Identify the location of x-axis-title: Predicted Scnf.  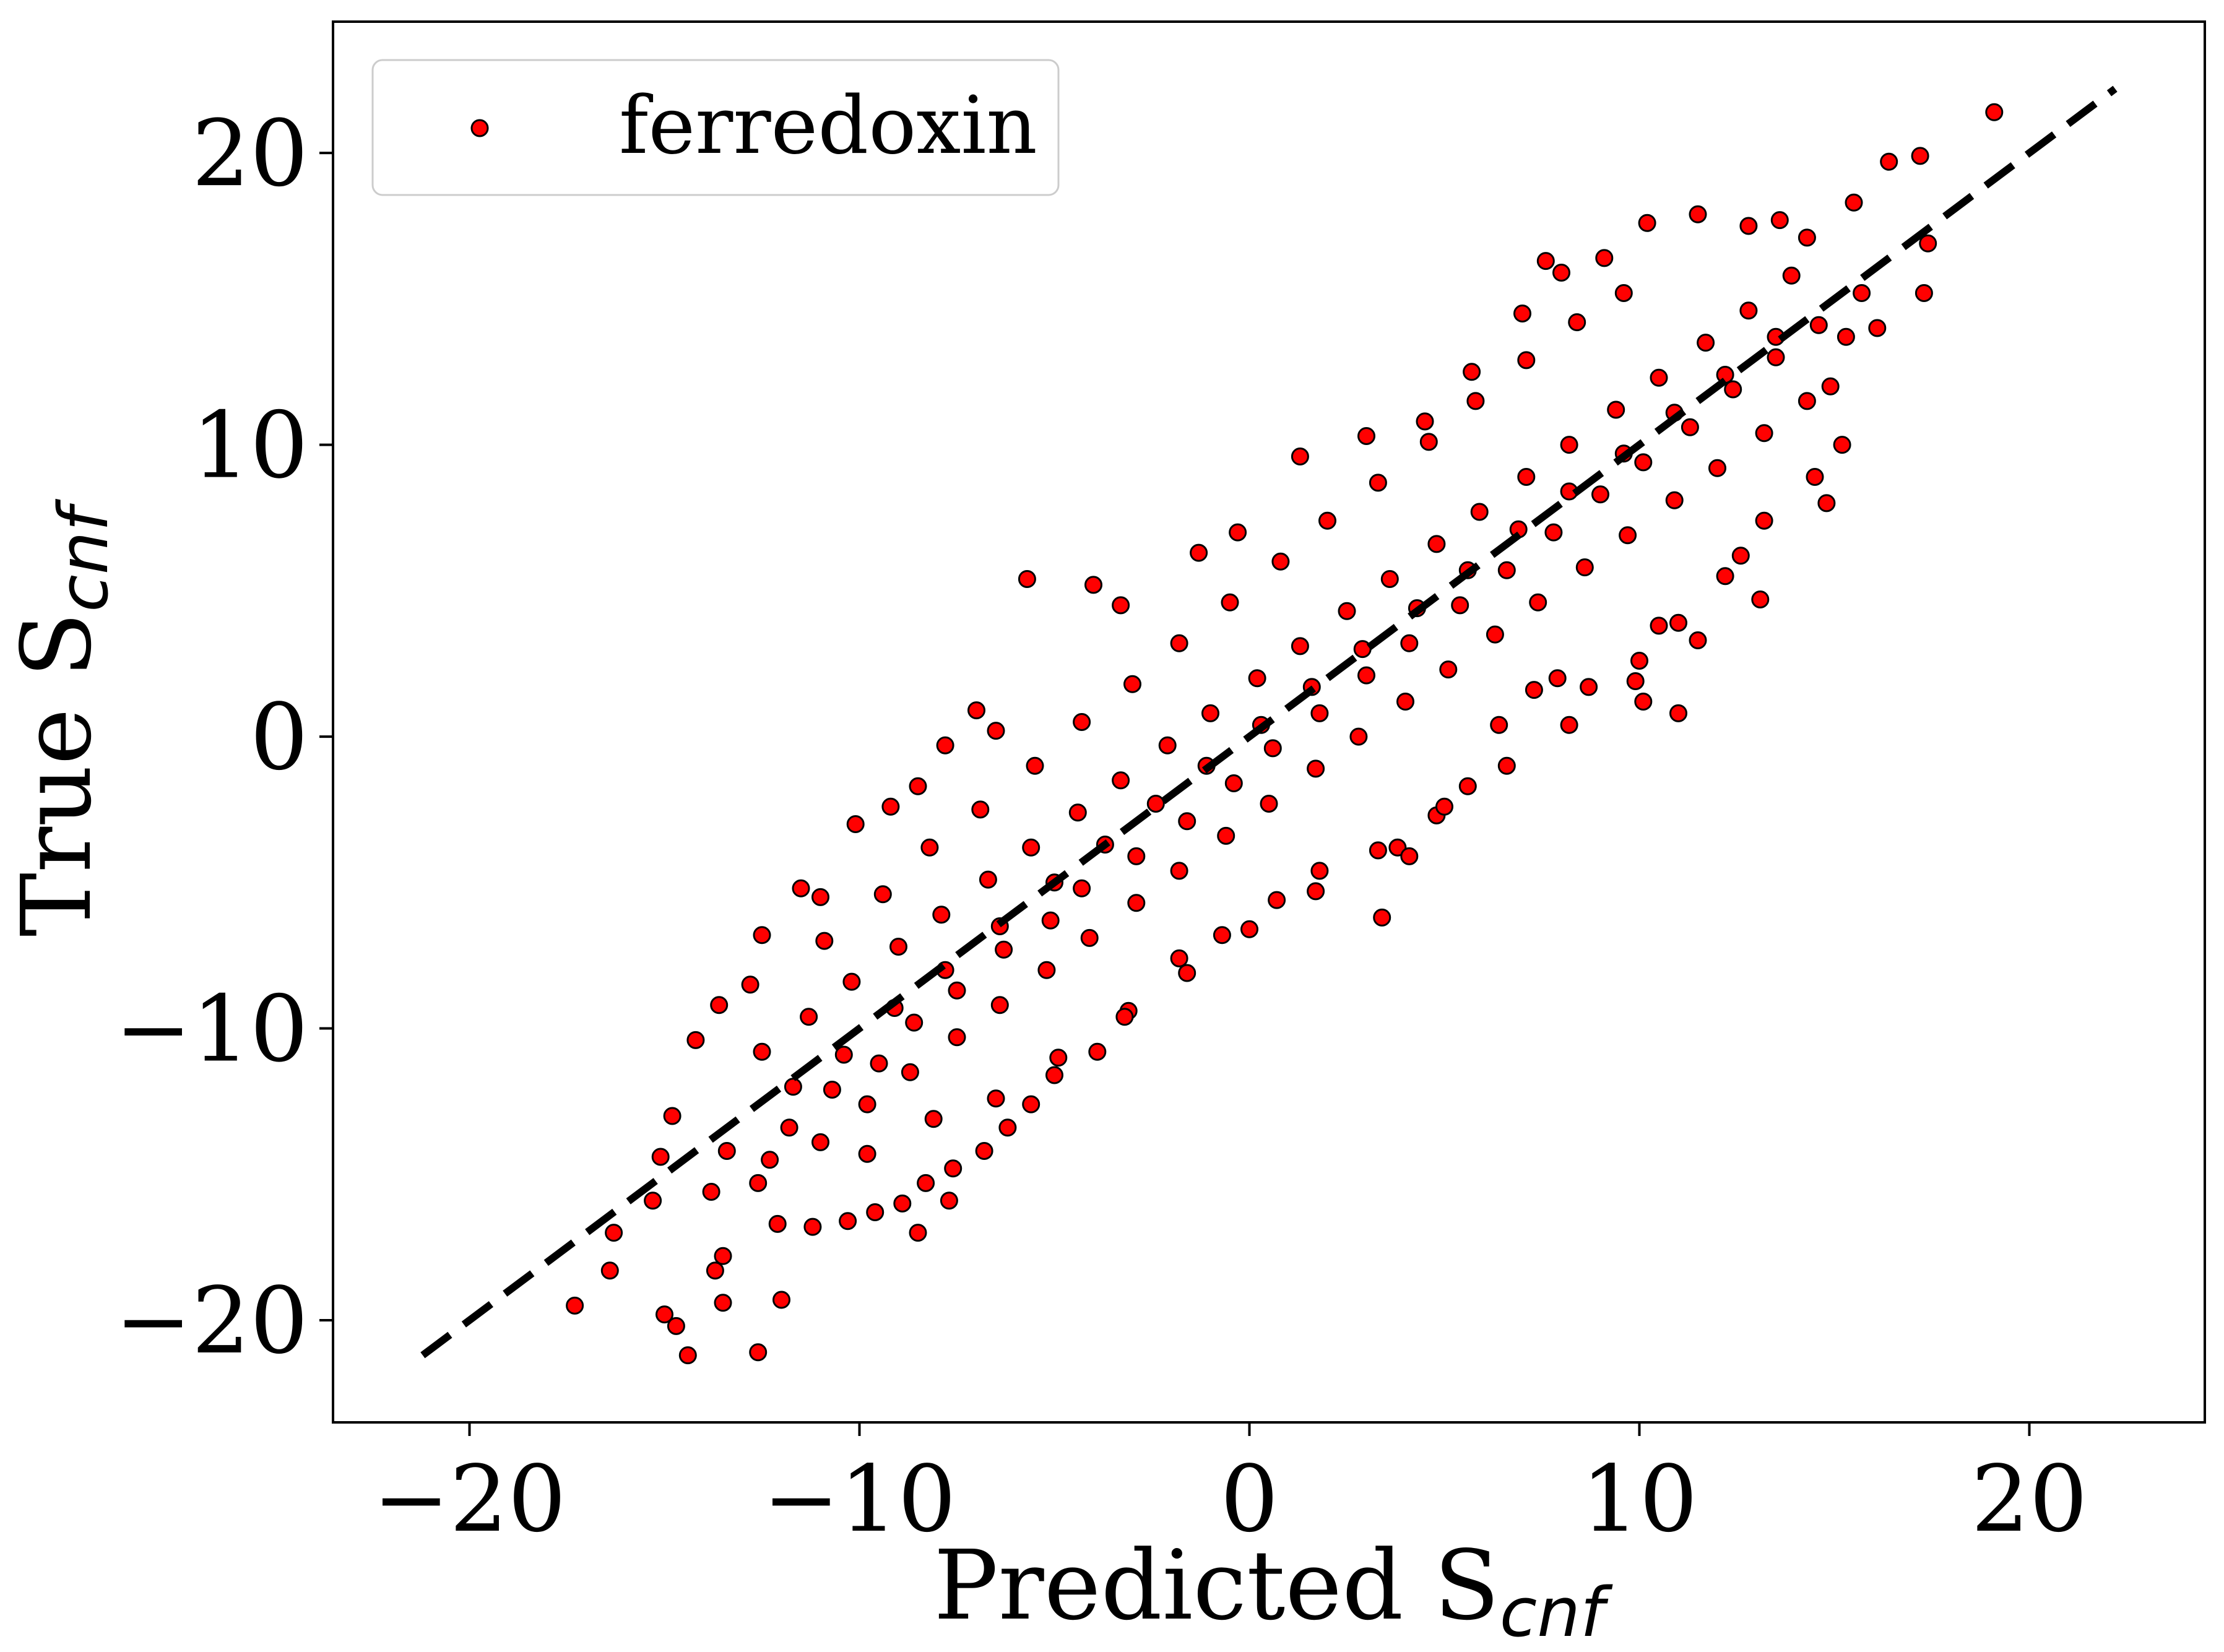
(1273, 1589).